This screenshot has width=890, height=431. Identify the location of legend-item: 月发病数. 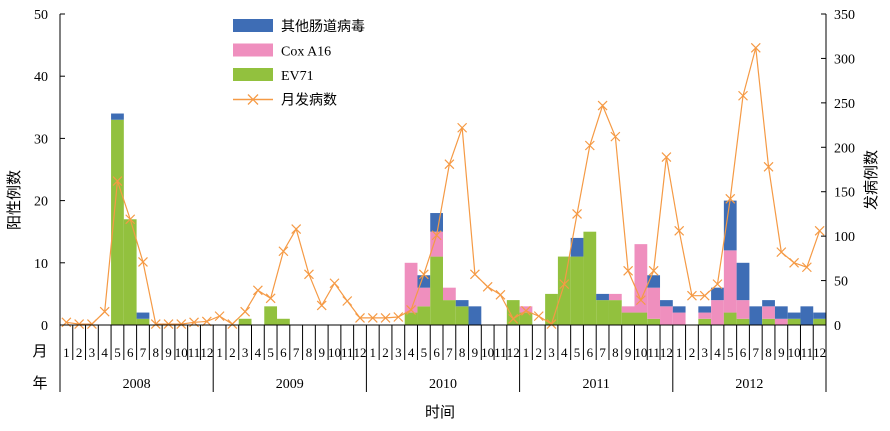
(285, 101).